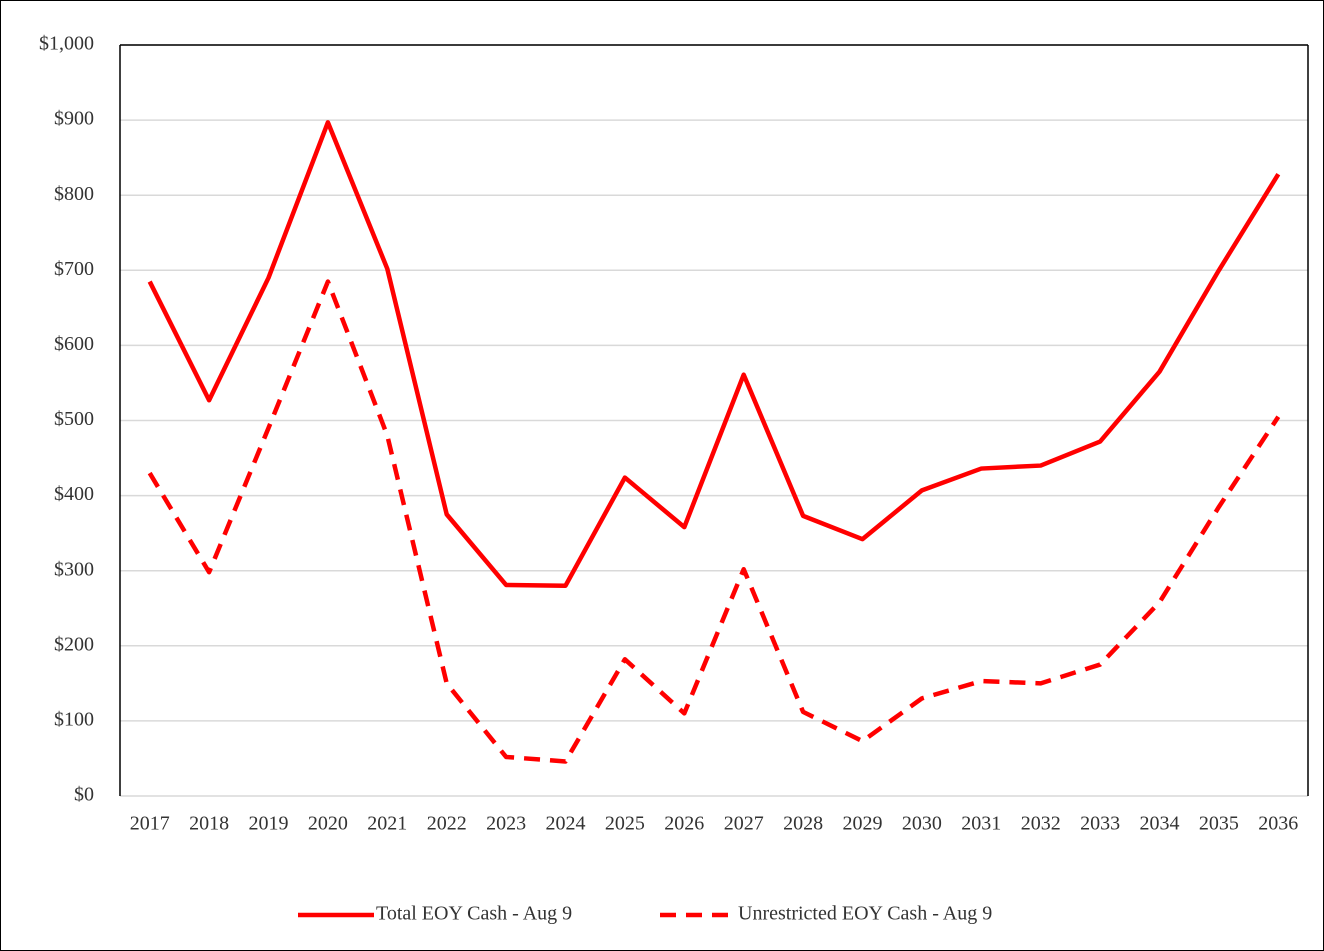 The image size is (1324, 951). What do you see at coordinates (474, 914) in the screenshot?
I see `legend-label: Total EOY Cash - Aug 9` at bounding box center [474, 914].